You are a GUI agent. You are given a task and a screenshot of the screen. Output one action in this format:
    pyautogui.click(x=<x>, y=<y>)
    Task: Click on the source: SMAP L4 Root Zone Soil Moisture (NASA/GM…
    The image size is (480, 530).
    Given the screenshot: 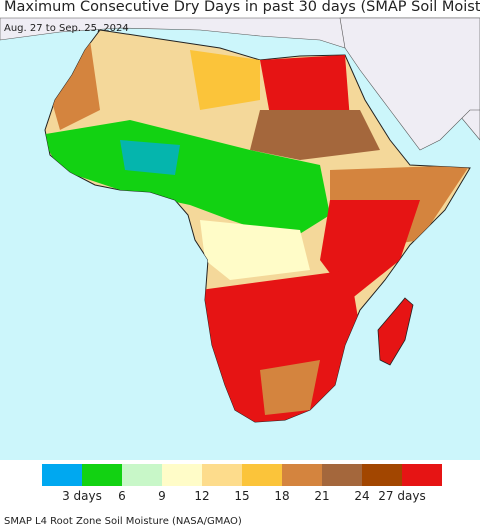 What is the action you would take?
    pyautogui.click(x=123, y=521)
    